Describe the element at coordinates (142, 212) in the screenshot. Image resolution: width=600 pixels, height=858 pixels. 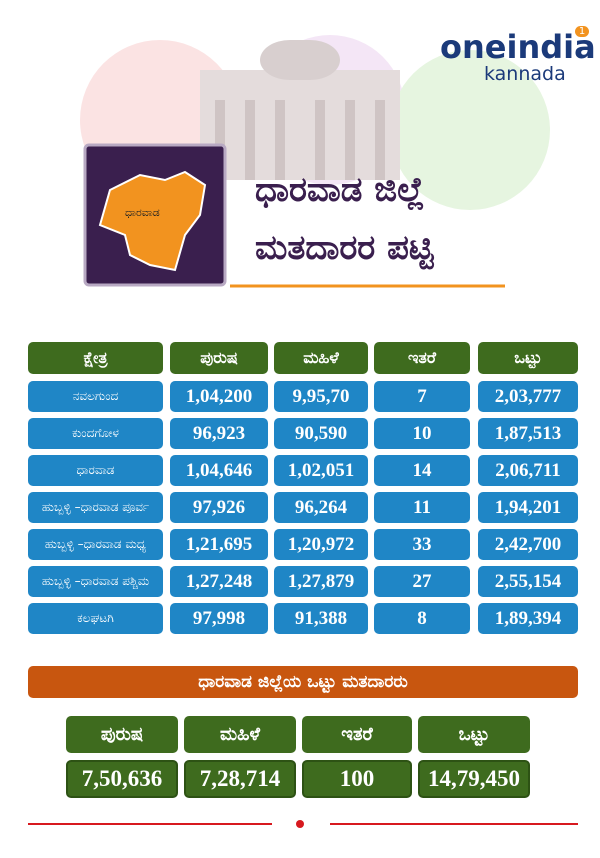
I see `map-label: ಧಾರವಾಡ` at that location.